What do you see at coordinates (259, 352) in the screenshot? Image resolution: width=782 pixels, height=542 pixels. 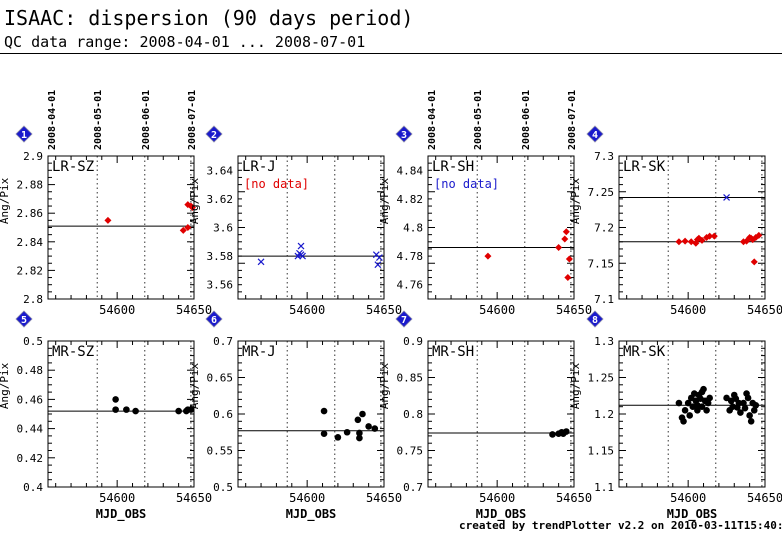 I see `panel-label: MR-J` at bounding box center [259, 352].